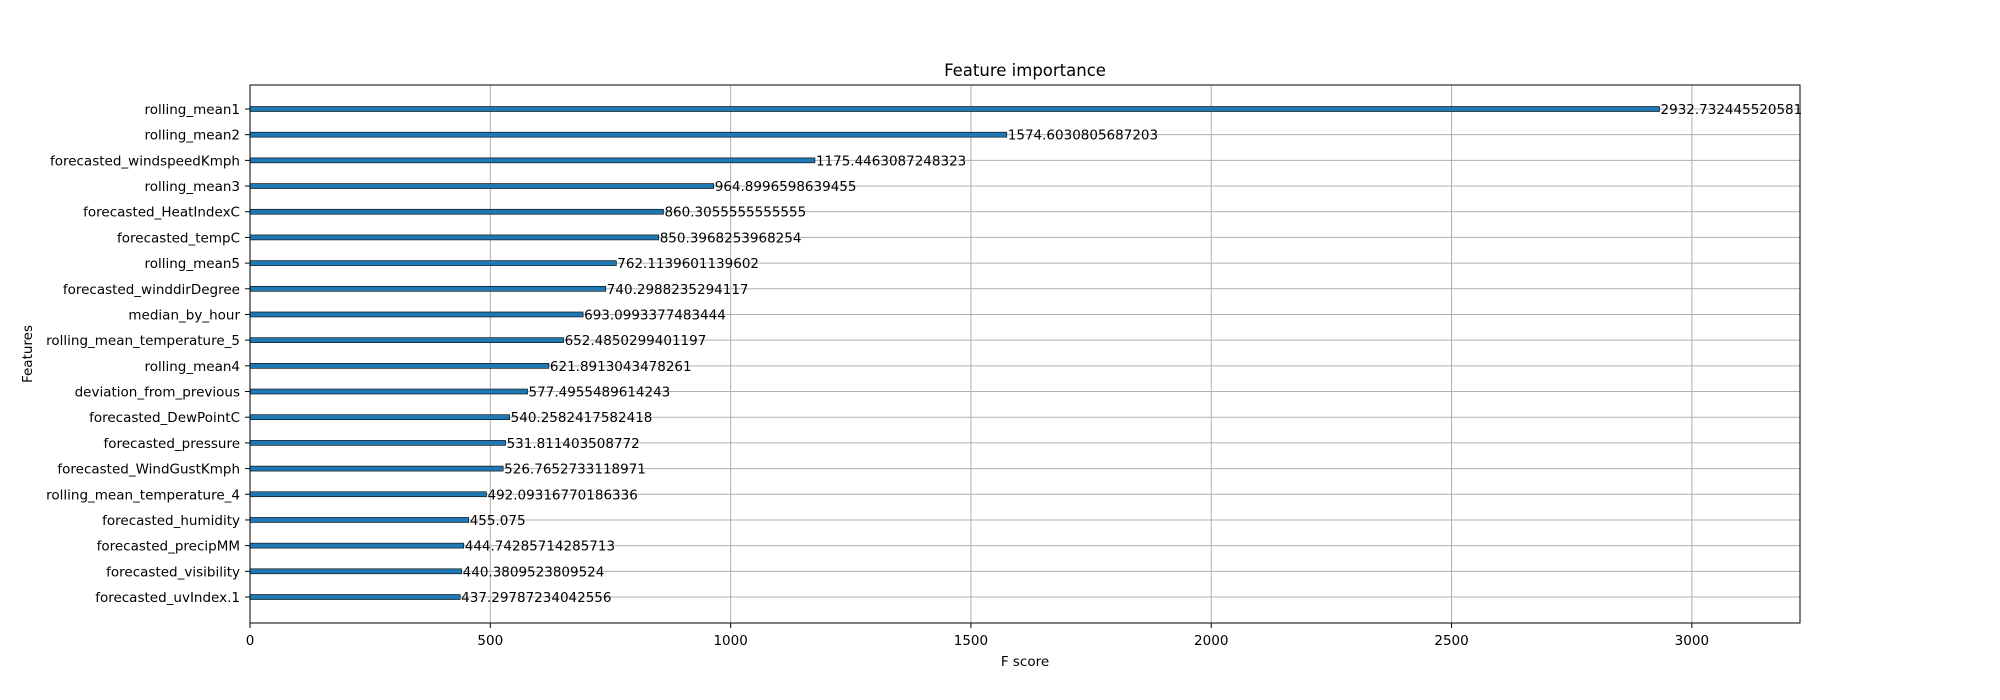  I want to click on value-label: 1574.6030805687203, so click(1083, 136).